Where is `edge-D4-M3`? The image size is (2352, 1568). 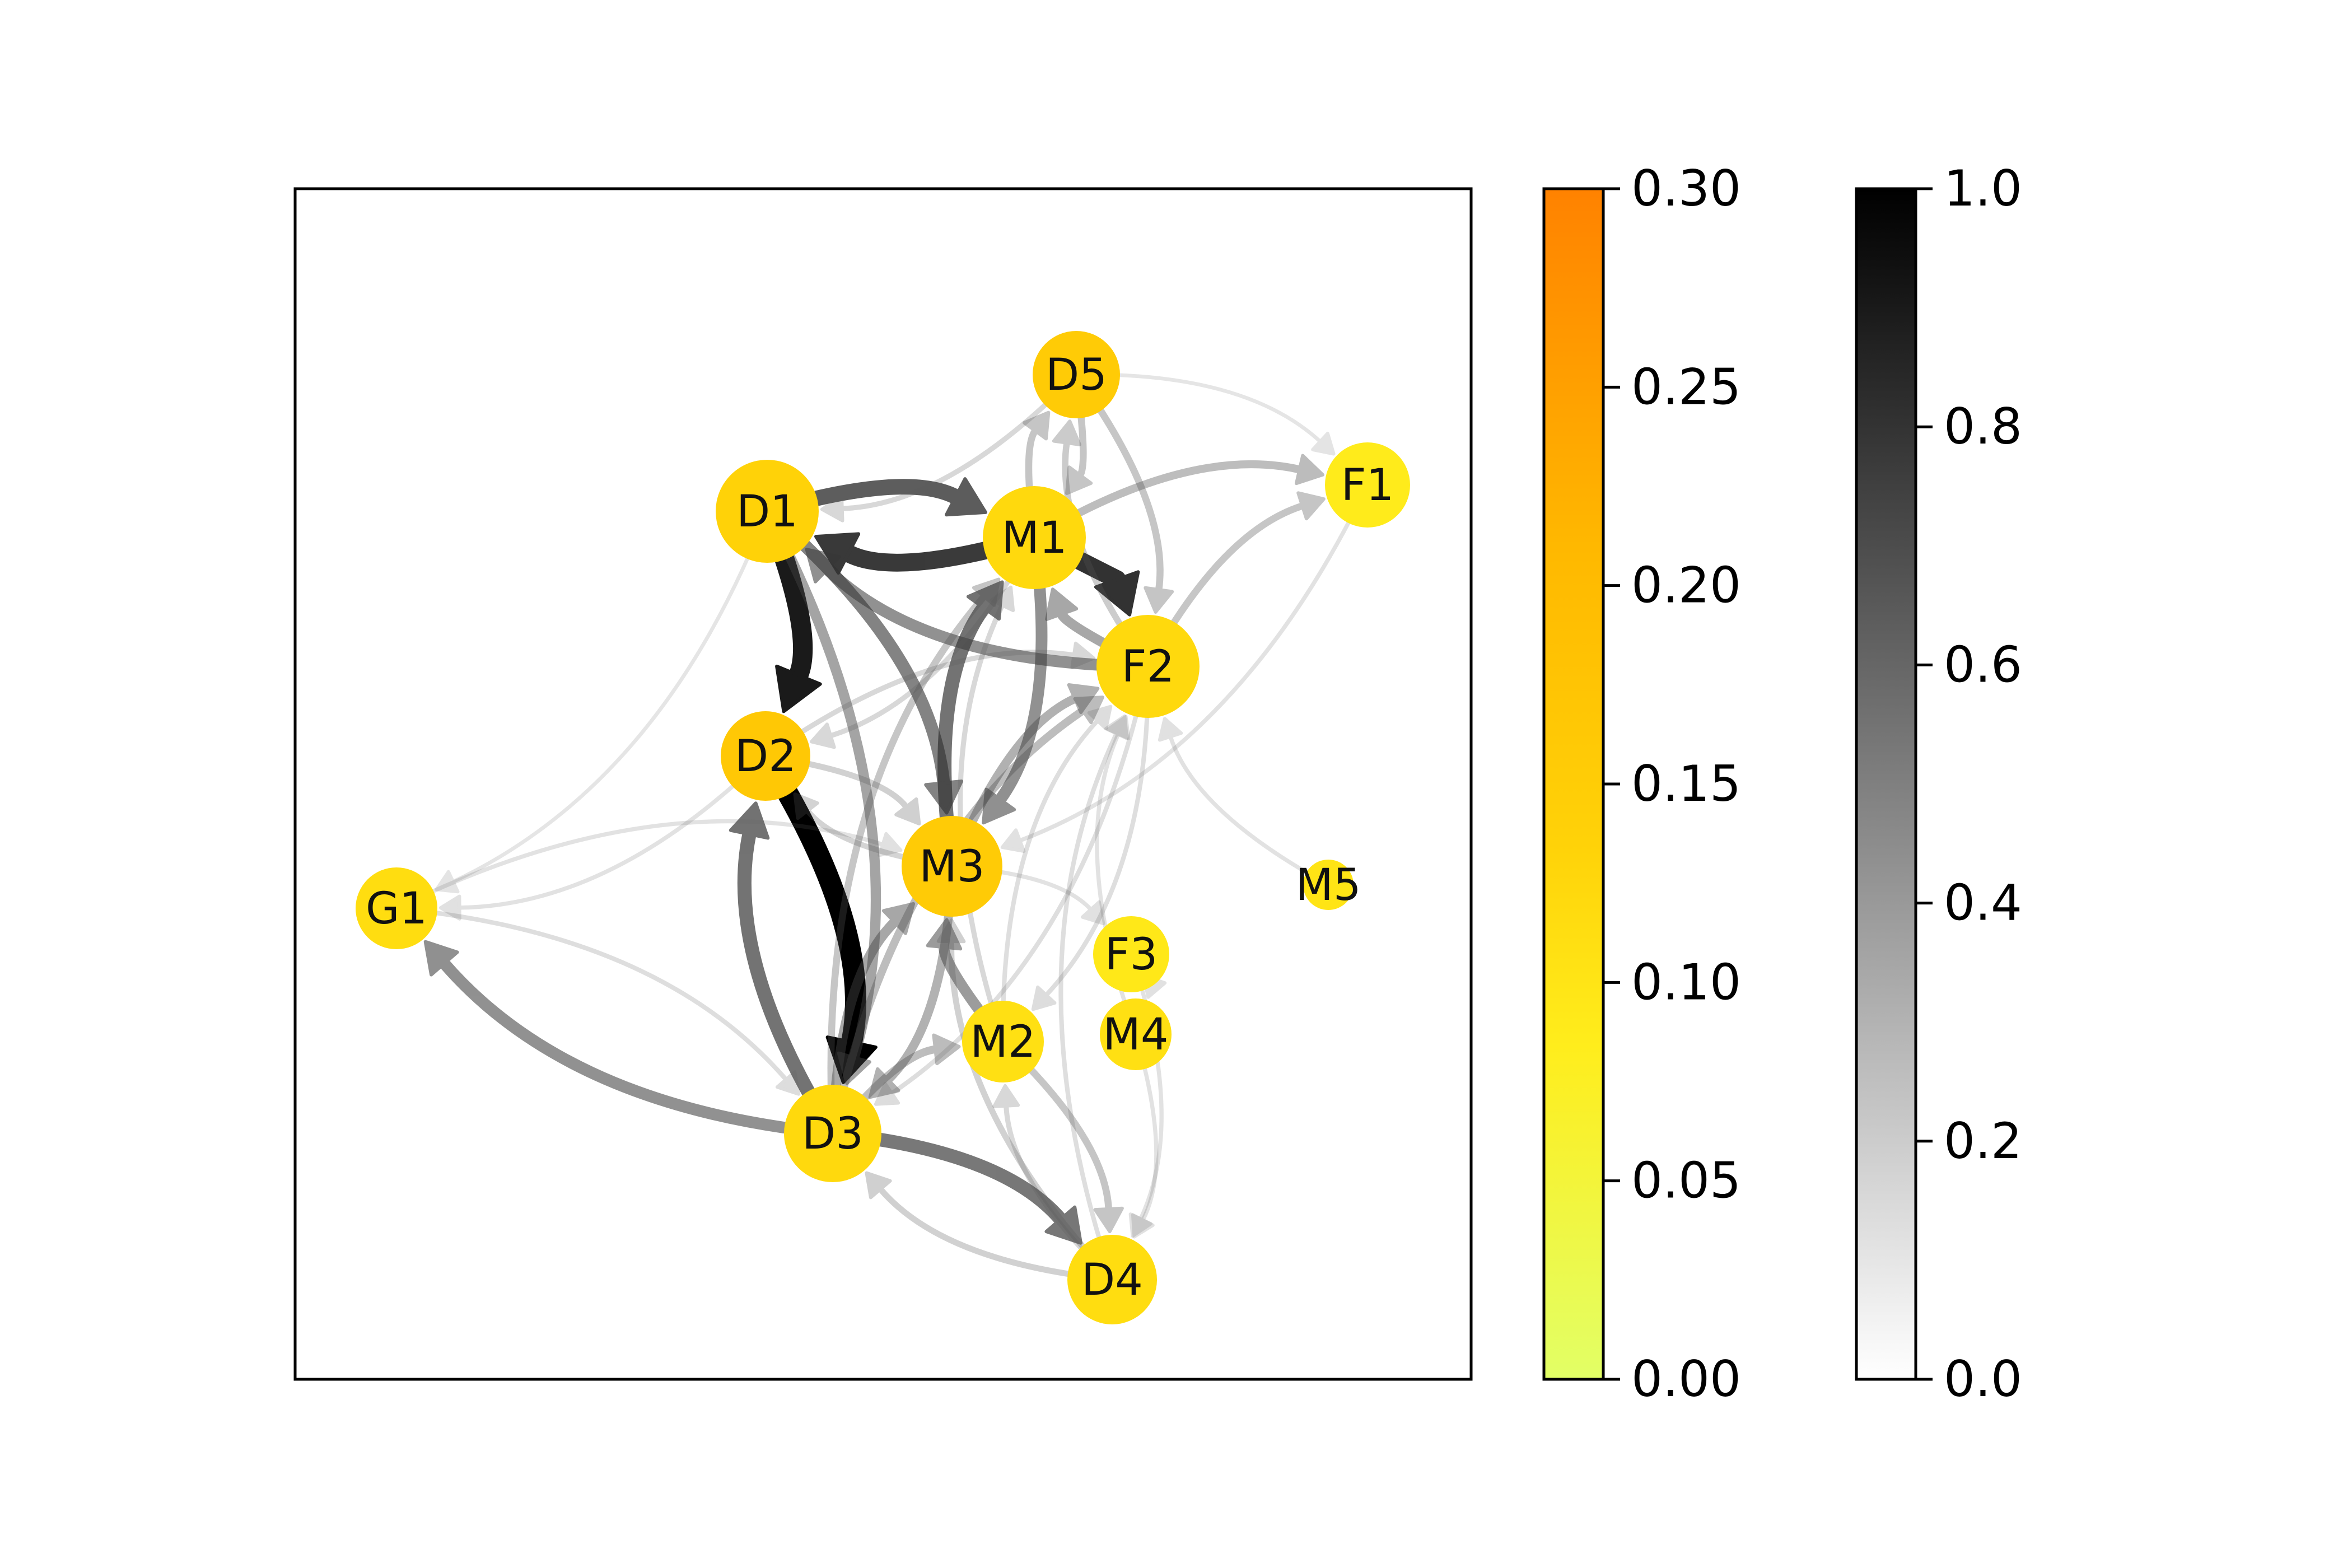
edge-D4-M3 is located at coordinates (1026, 1101).